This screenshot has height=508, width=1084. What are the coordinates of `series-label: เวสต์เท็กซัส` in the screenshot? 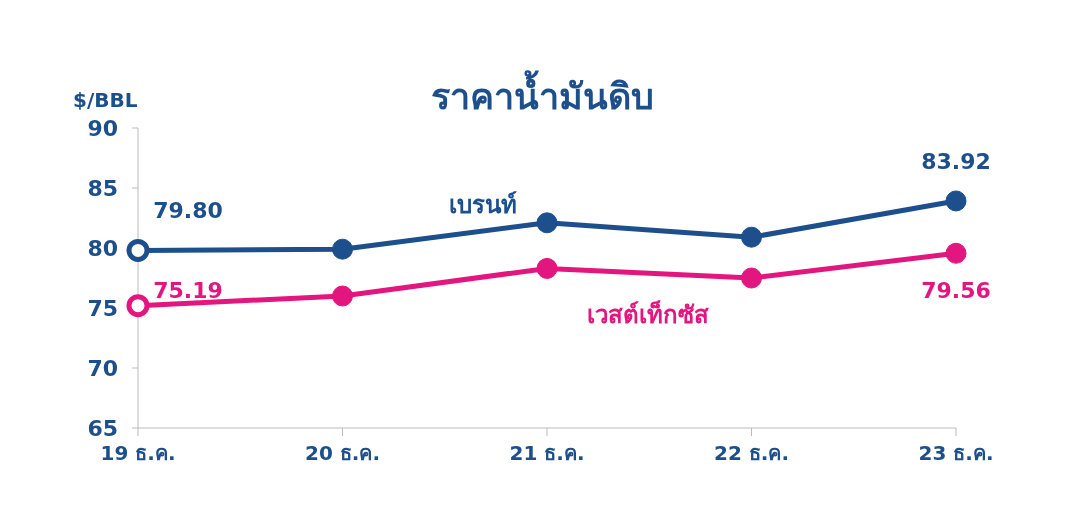 It's located at (648, 315).